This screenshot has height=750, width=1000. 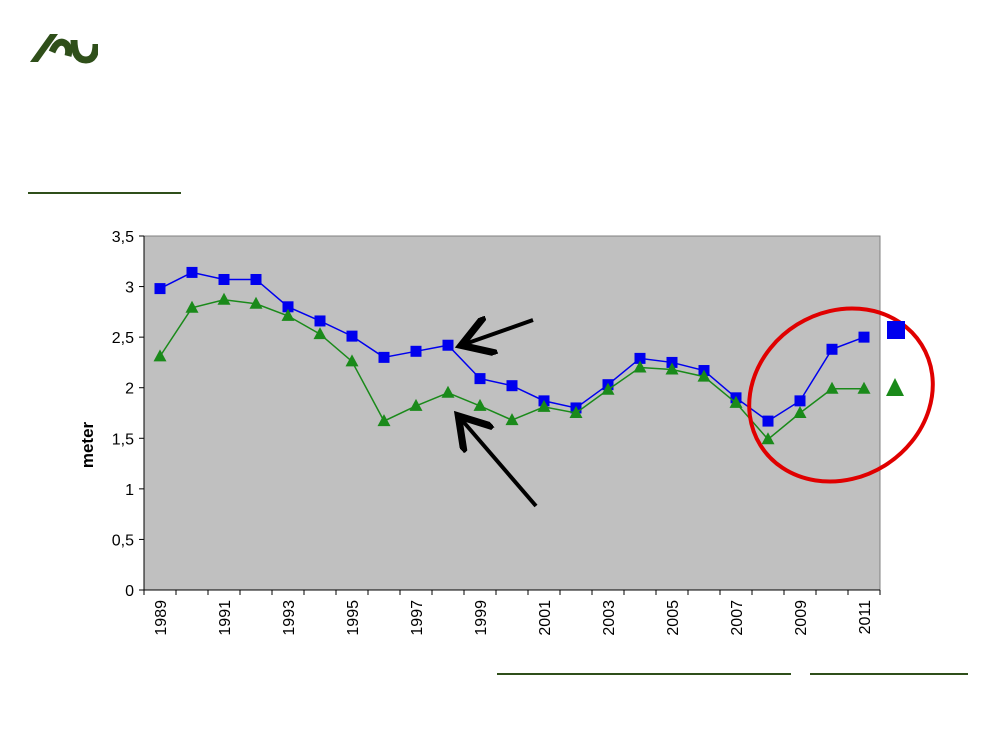 What do you see at coordinates (895, 358) in the screenshot?
I see `legend` at bounding box center [895, 358].